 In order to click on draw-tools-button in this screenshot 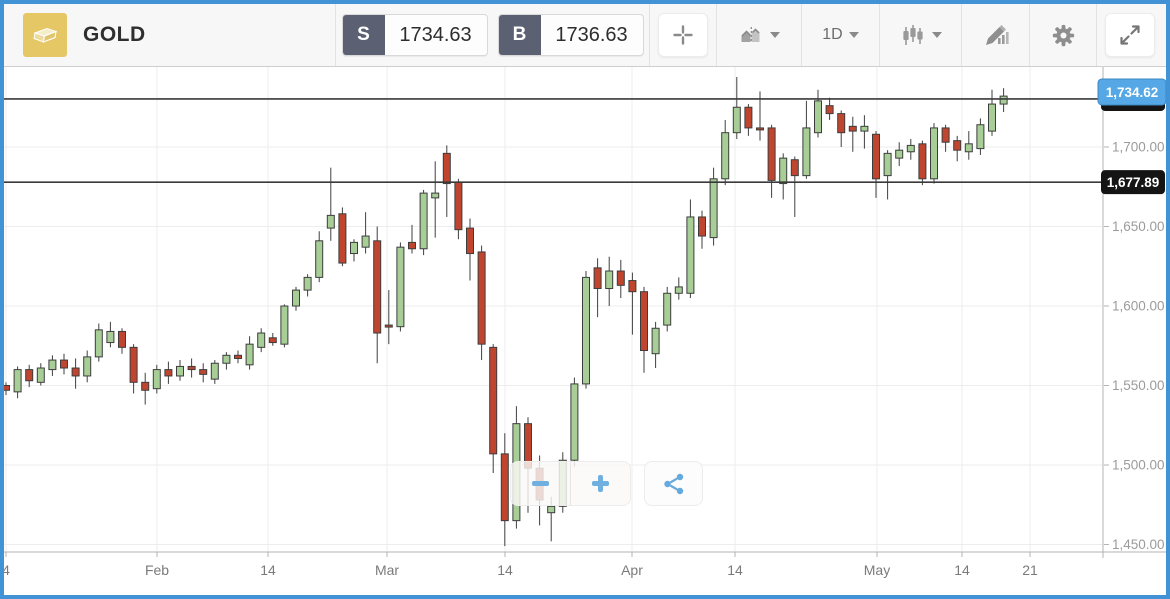, I will do `click(996, 35)`.